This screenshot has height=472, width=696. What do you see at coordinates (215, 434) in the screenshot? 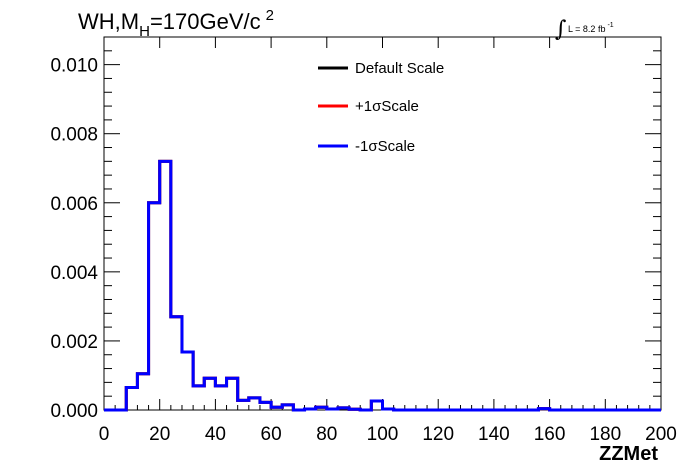
I see `x-tick-label: 40` at bounding box center [215, 434].